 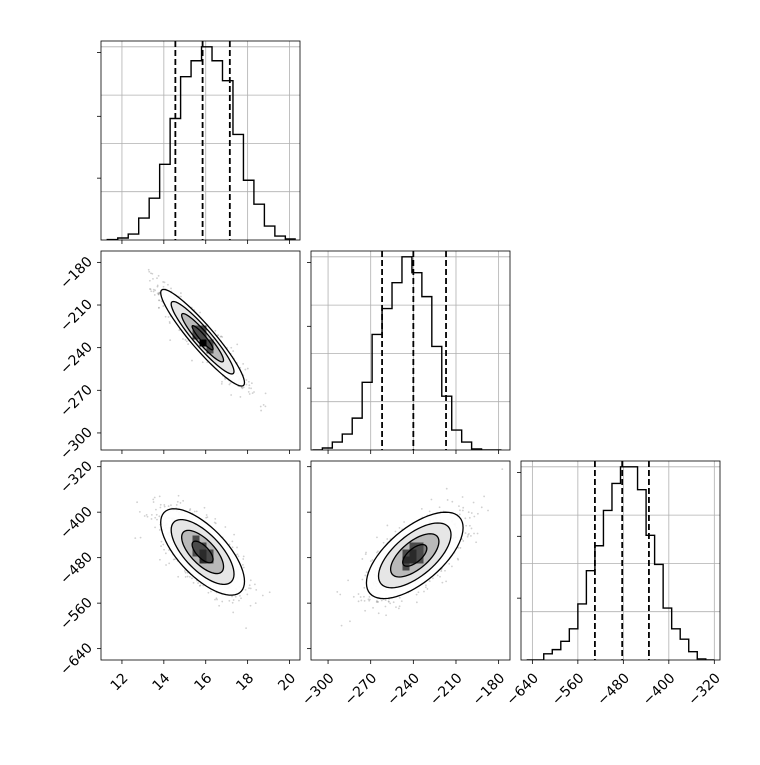 I want to click on x-tick-label: −300, so click(x=318, y=689).